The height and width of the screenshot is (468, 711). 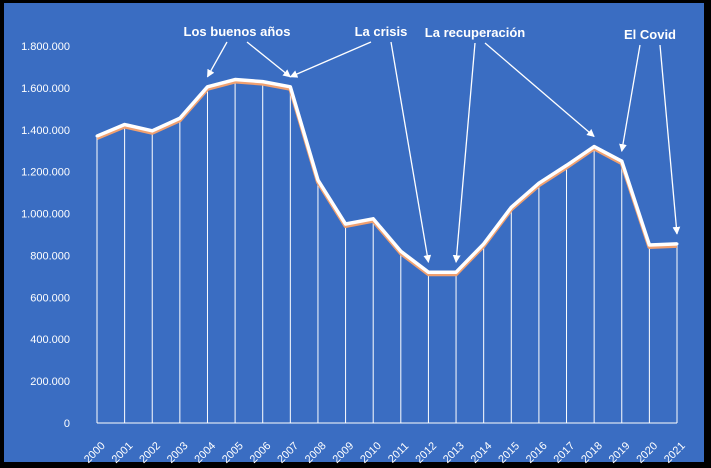 What do you see at coordinates (475, 32) in the screenshot?
I see `annotation-label: La recuperación` at bounding box center [475, 32].